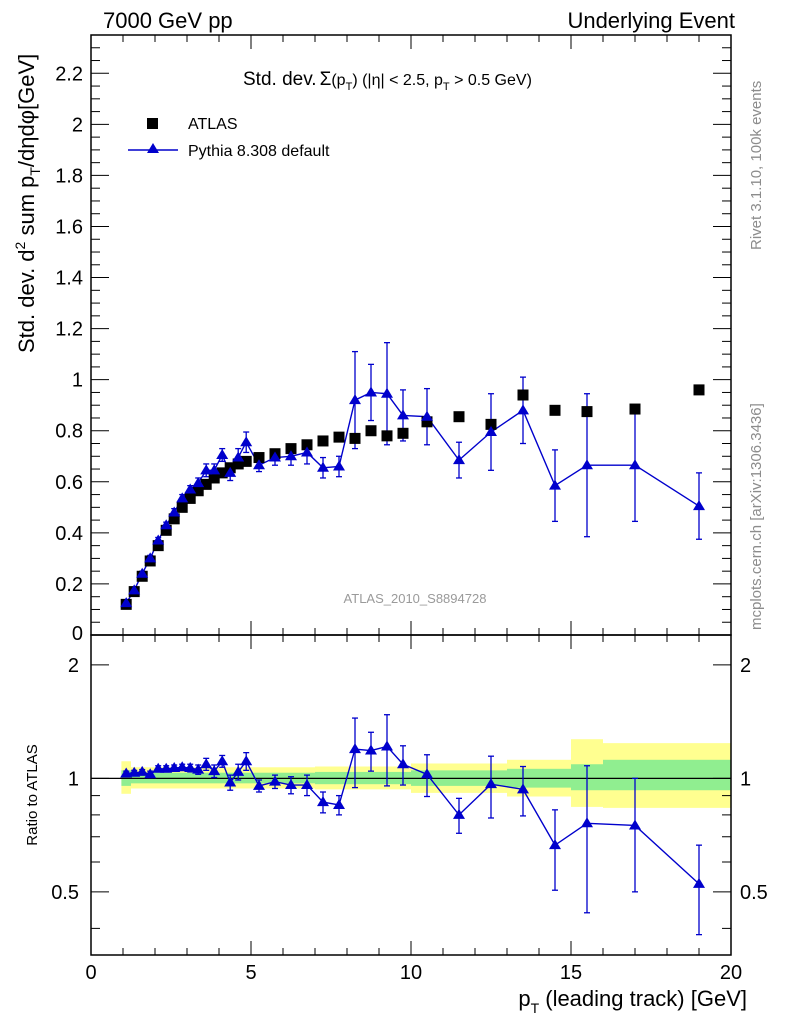 This screenshot has width=786, height=1029. What do you see at coordinates (571, 973) in the screenshot?
I see `x-tick-label: 15` at bounding box center [571, 973].